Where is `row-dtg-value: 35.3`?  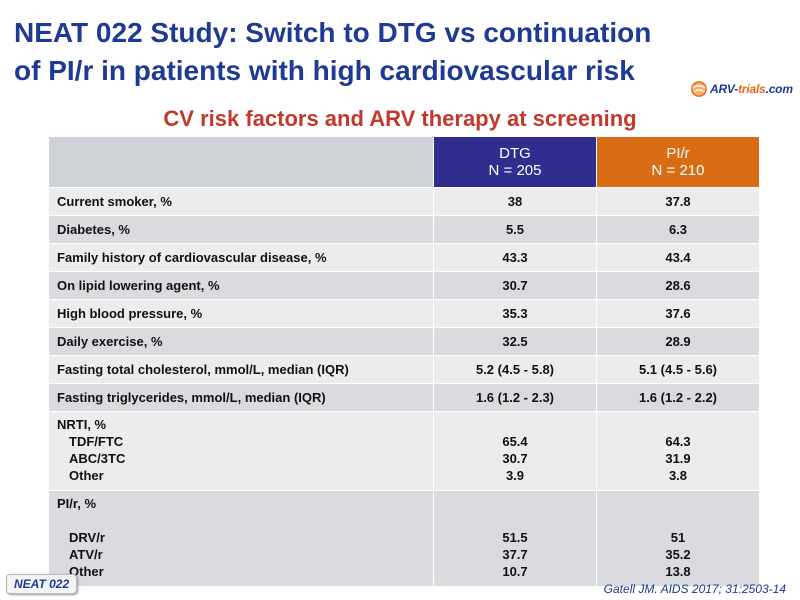
row-dtg-value: 35.3 is located at coordinates (515, 313).